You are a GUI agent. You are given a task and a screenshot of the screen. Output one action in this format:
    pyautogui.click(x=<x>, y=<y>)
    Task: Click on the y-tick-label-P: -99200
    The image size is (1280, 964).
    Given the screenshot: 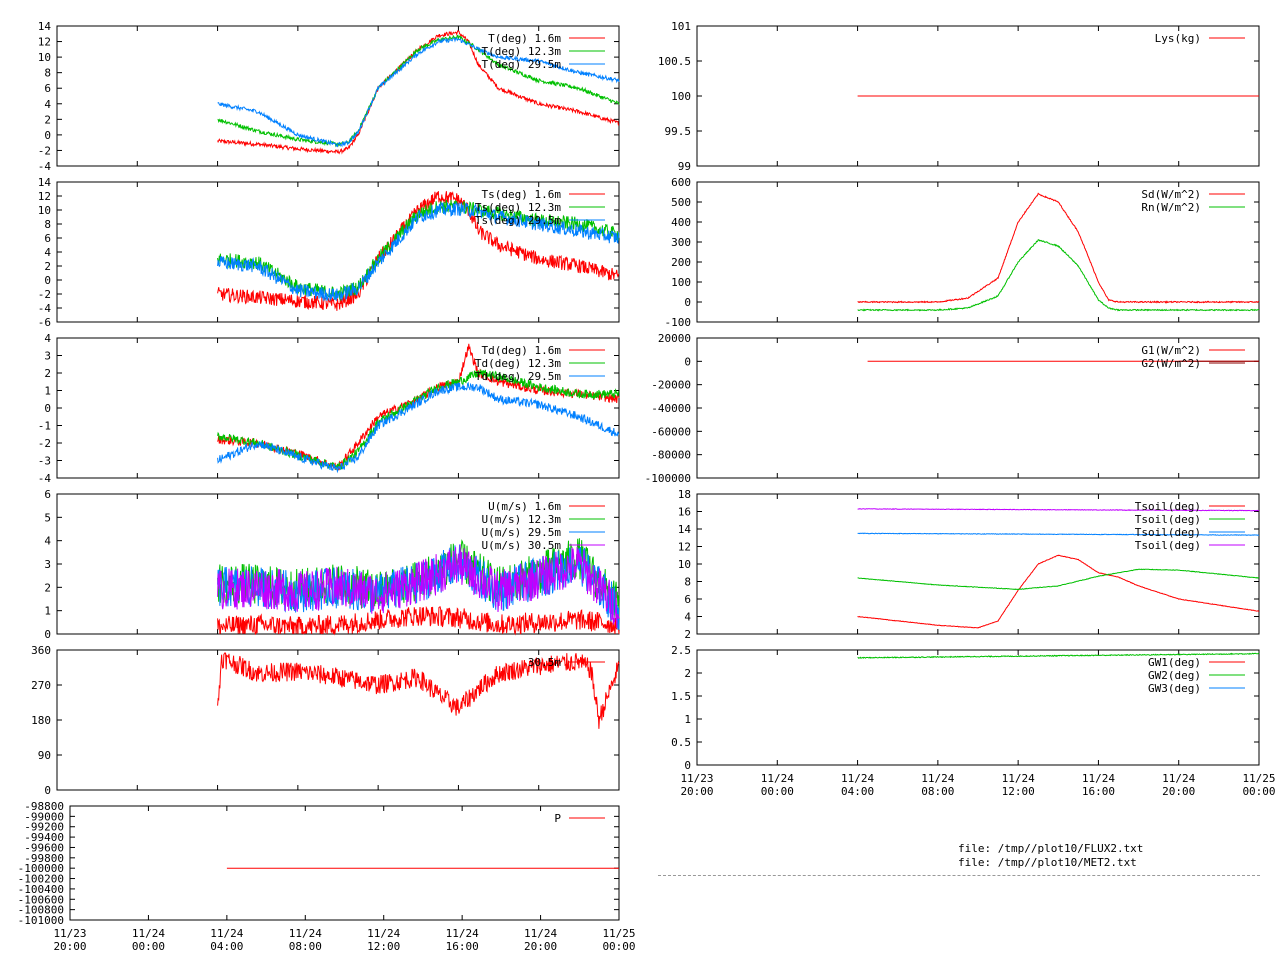 What is the action you would take?
    pyautogui.click(x=44, y=827)
    